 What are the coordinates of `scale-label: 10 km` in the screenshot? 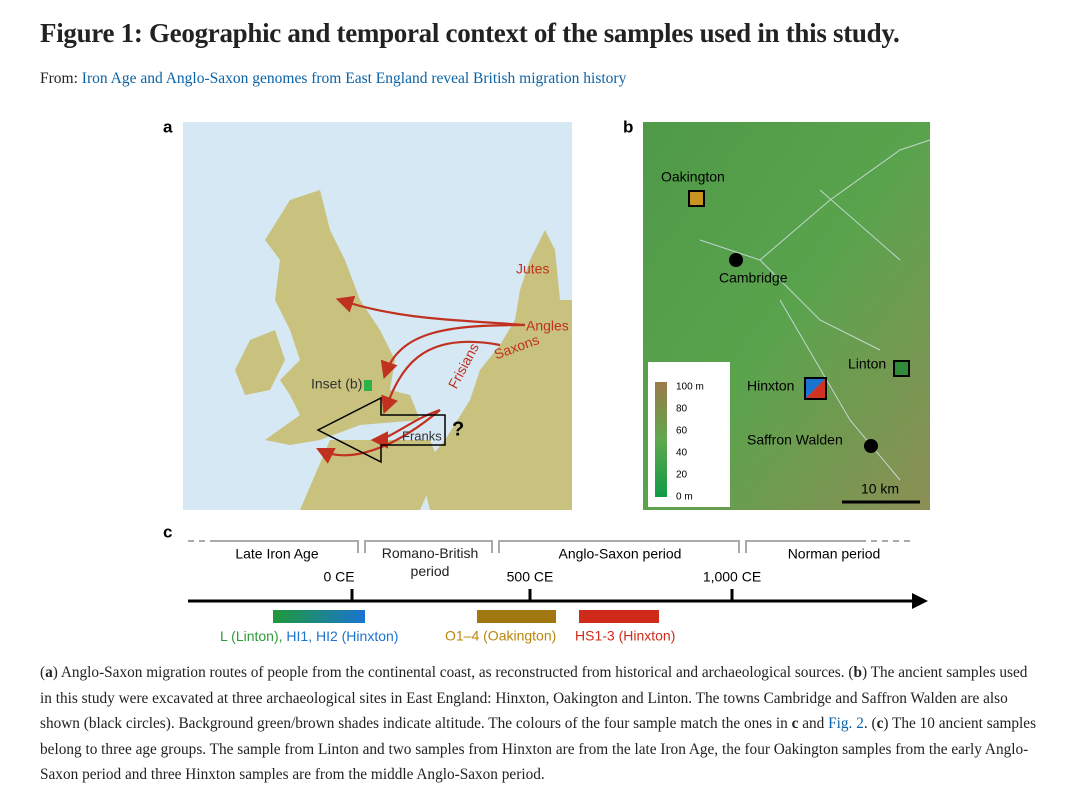 It's located at (880, 489).